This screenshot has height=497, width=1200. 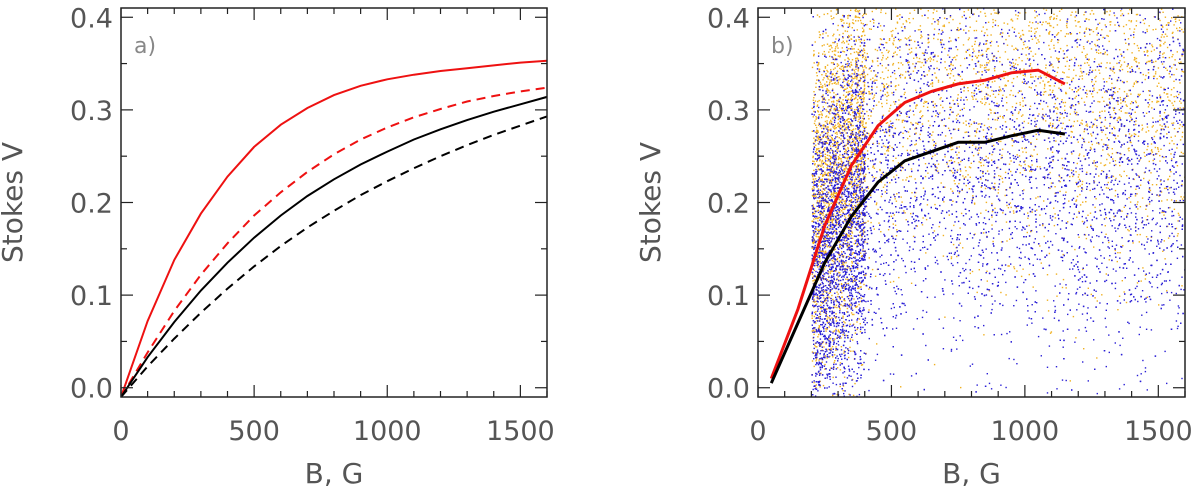 What do you see at coordinates (91, 389) in the screenshot?
I see `y-tick-label: 0.0` at bounding box center [91, 389].